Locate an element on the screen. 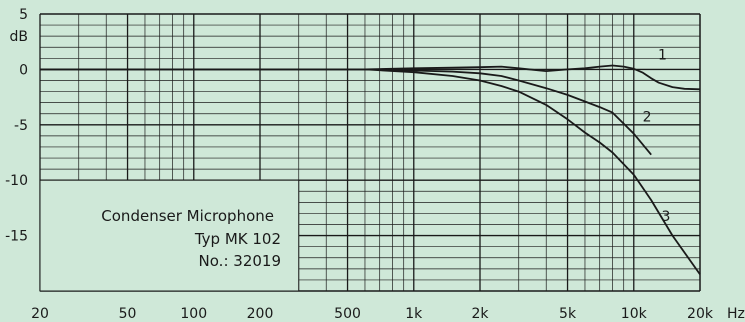 The width and height of the screenshot is (745, 322). y-tick-label: -10 is located at coordinates (16, 181).